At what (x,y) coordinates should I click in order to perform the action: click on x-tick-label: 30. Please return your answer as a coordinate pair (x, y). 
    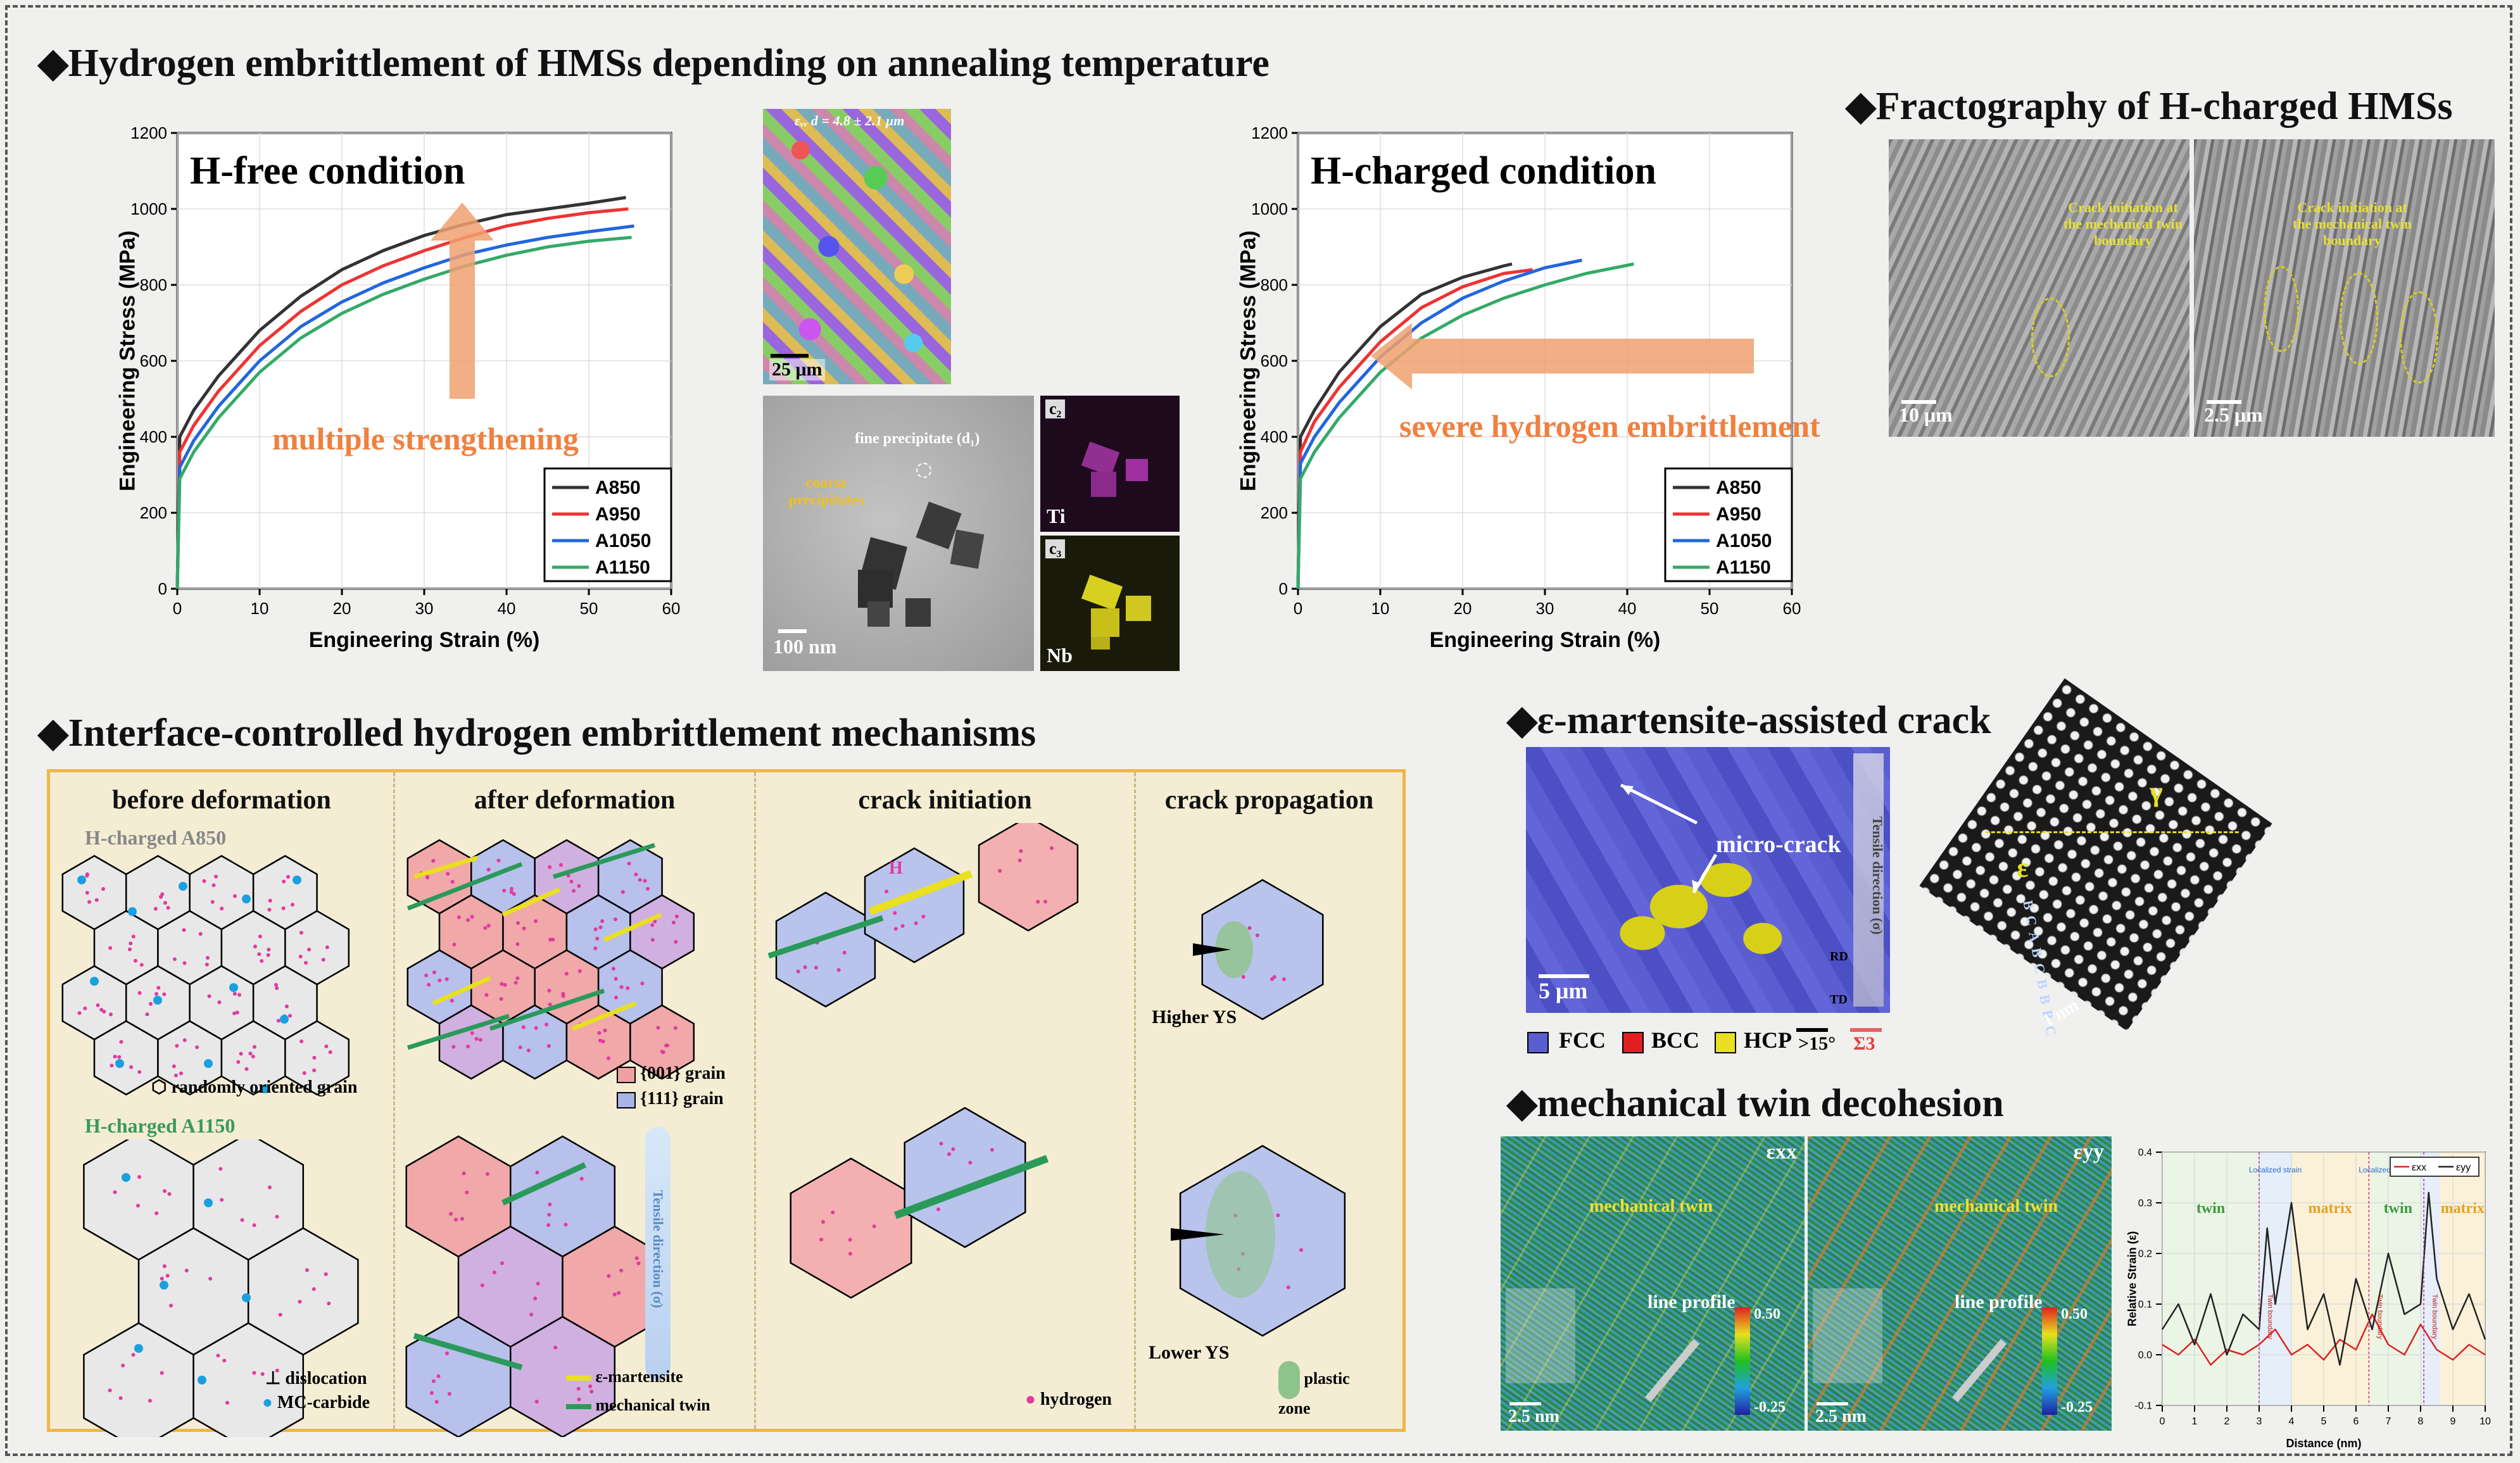
    Looking at the image, I should click on (1545, 608).